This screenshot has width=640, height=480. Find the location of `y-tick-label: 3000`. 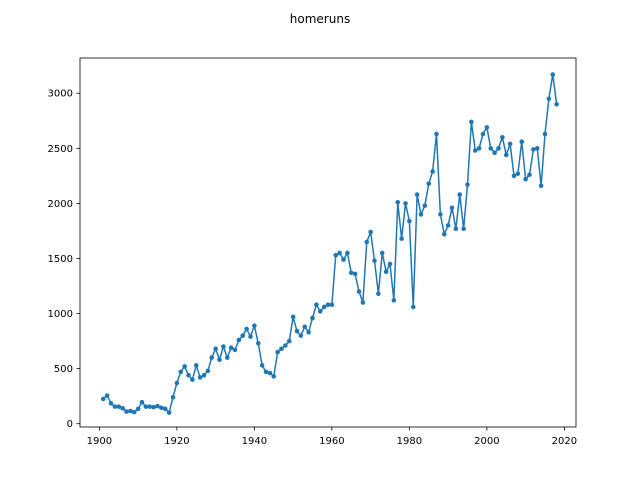

y-tick-label: 3000 is located at coordinates (60, 94).